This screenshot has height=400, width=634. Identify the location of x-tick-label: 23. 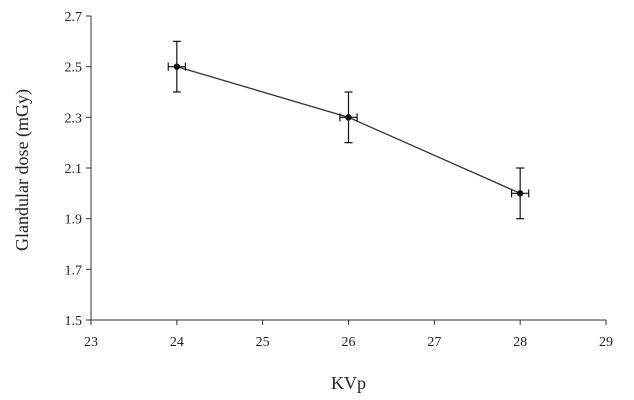
(91, 342).